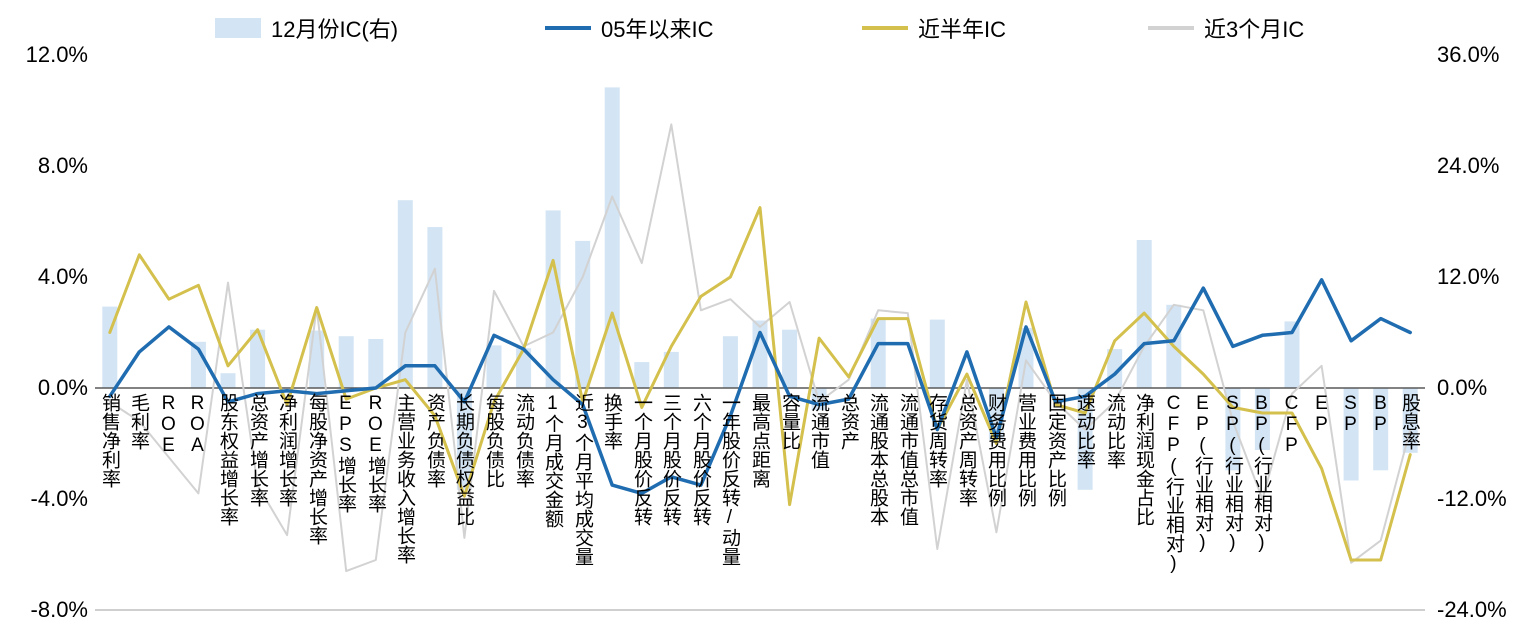  Describe the element at coordinates (1084, 431) in the screenshot. I see `category-label: 速动比率` at that location.